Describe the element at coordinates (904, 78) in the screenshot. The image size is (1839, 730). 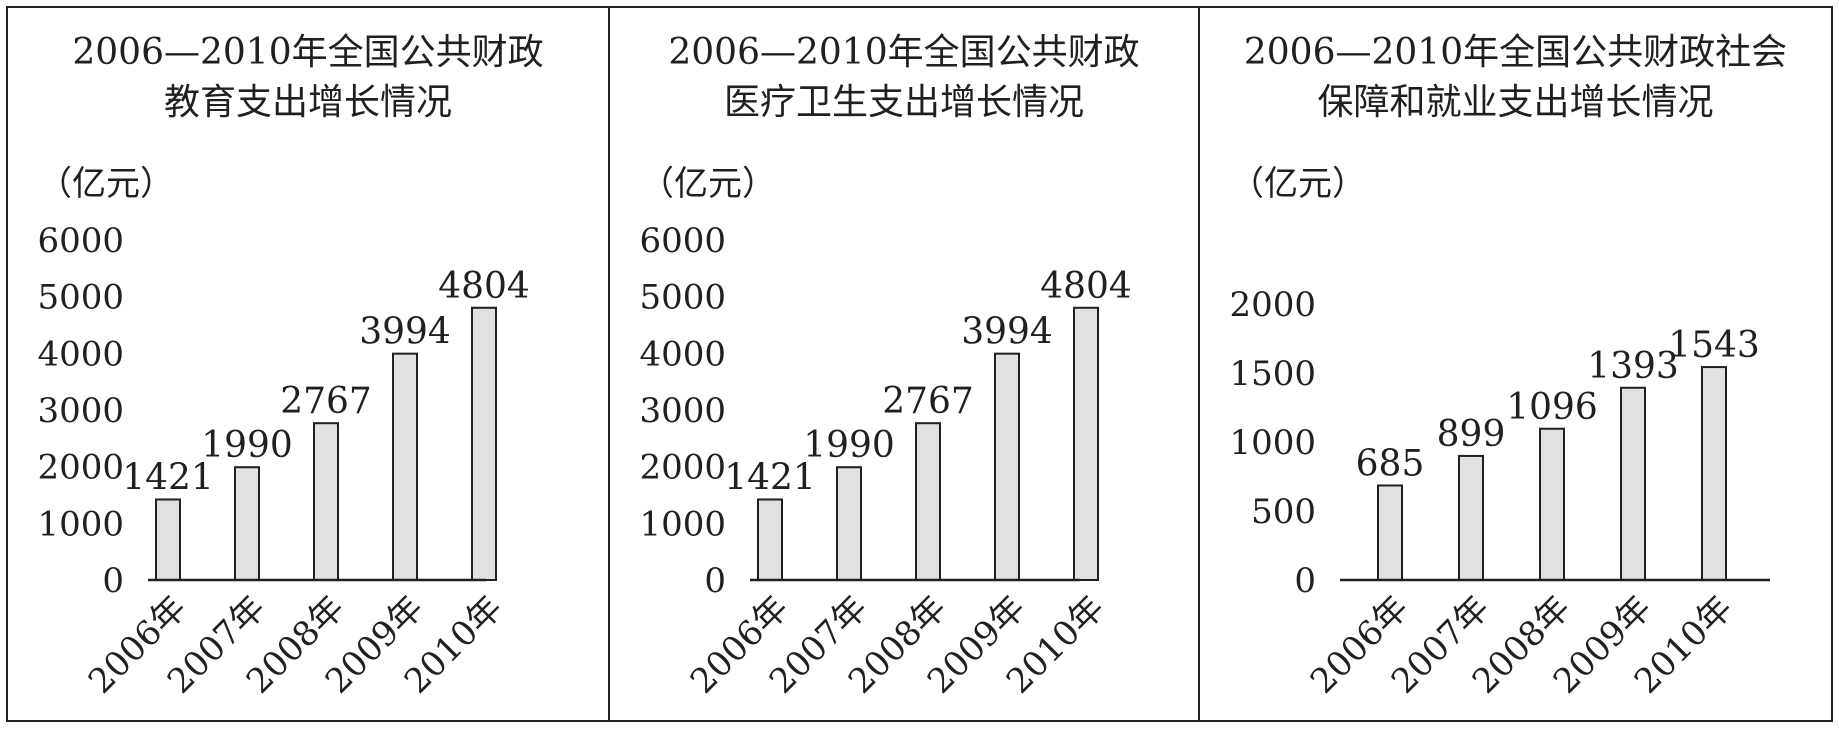
I see `chart-title: 2006—2010年全国公共财政 医疗卫生支出增长情况` at that location.